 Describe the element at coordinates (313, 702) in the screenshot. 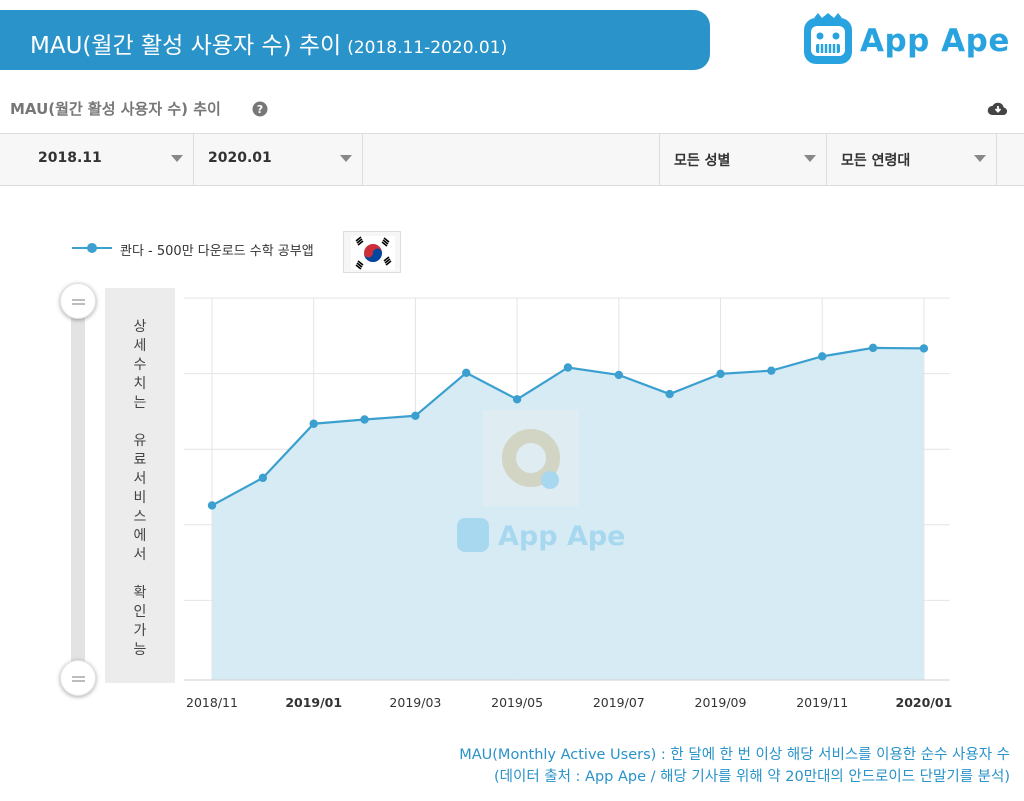

I see `x-tick-label: 2019/01` at that location.